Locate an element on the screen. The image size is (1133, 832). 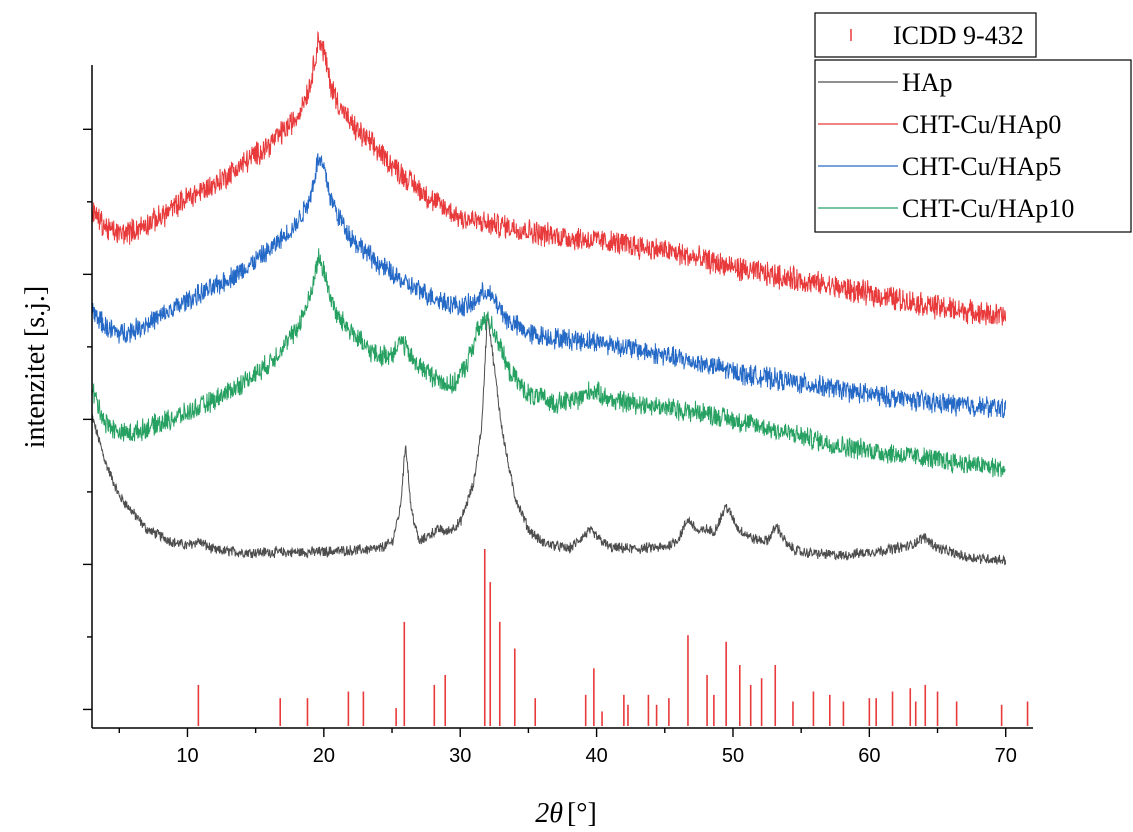
x-axis-symbol: 2θ is located at coordinates (549, 813).